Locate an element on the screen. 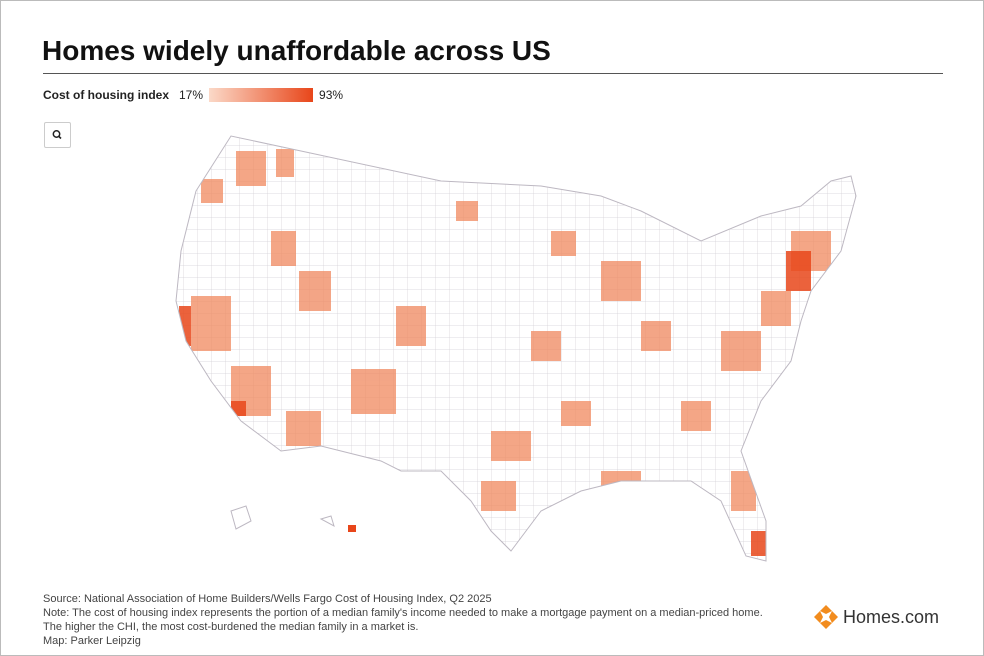 Image resolution: width=984 pixels, height=656 pixels. gradient-bar is located at coordinates (261, 95).